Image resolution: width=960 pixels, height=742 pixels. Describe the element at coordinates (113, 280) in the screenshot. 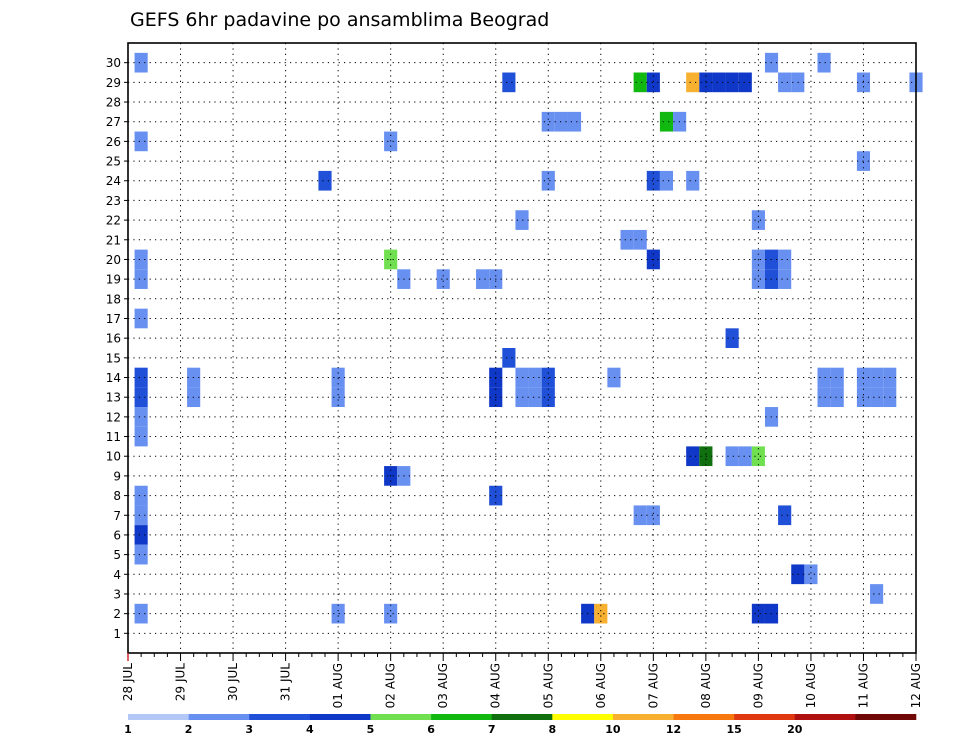

I see `y-tick-label: 19` at that location.